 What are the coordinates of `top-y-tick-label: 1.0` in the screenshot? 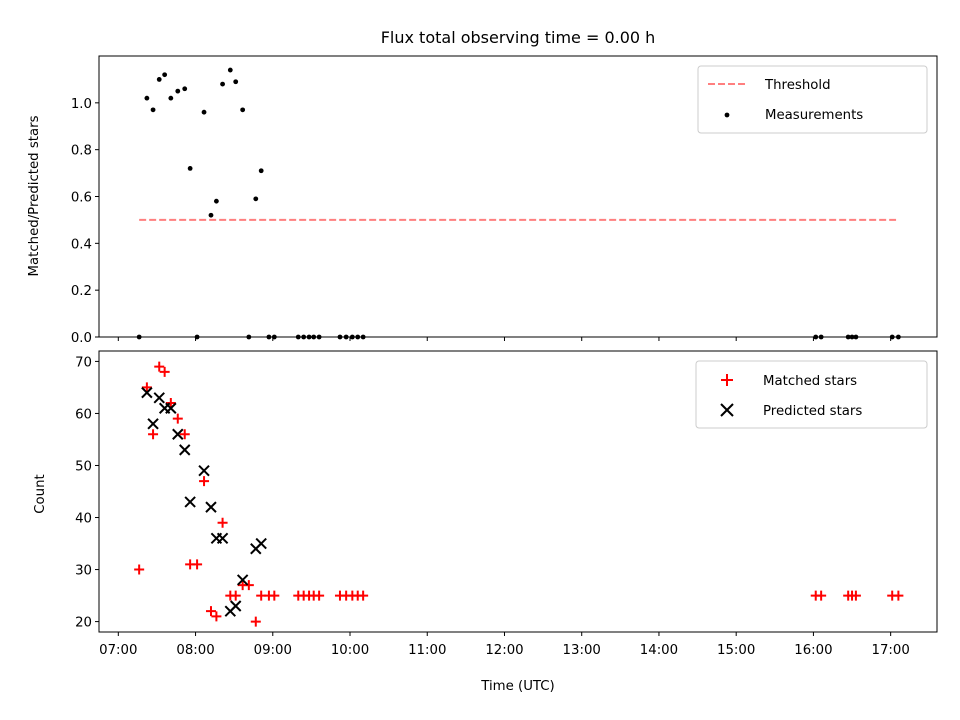 It's located at (81, 104).